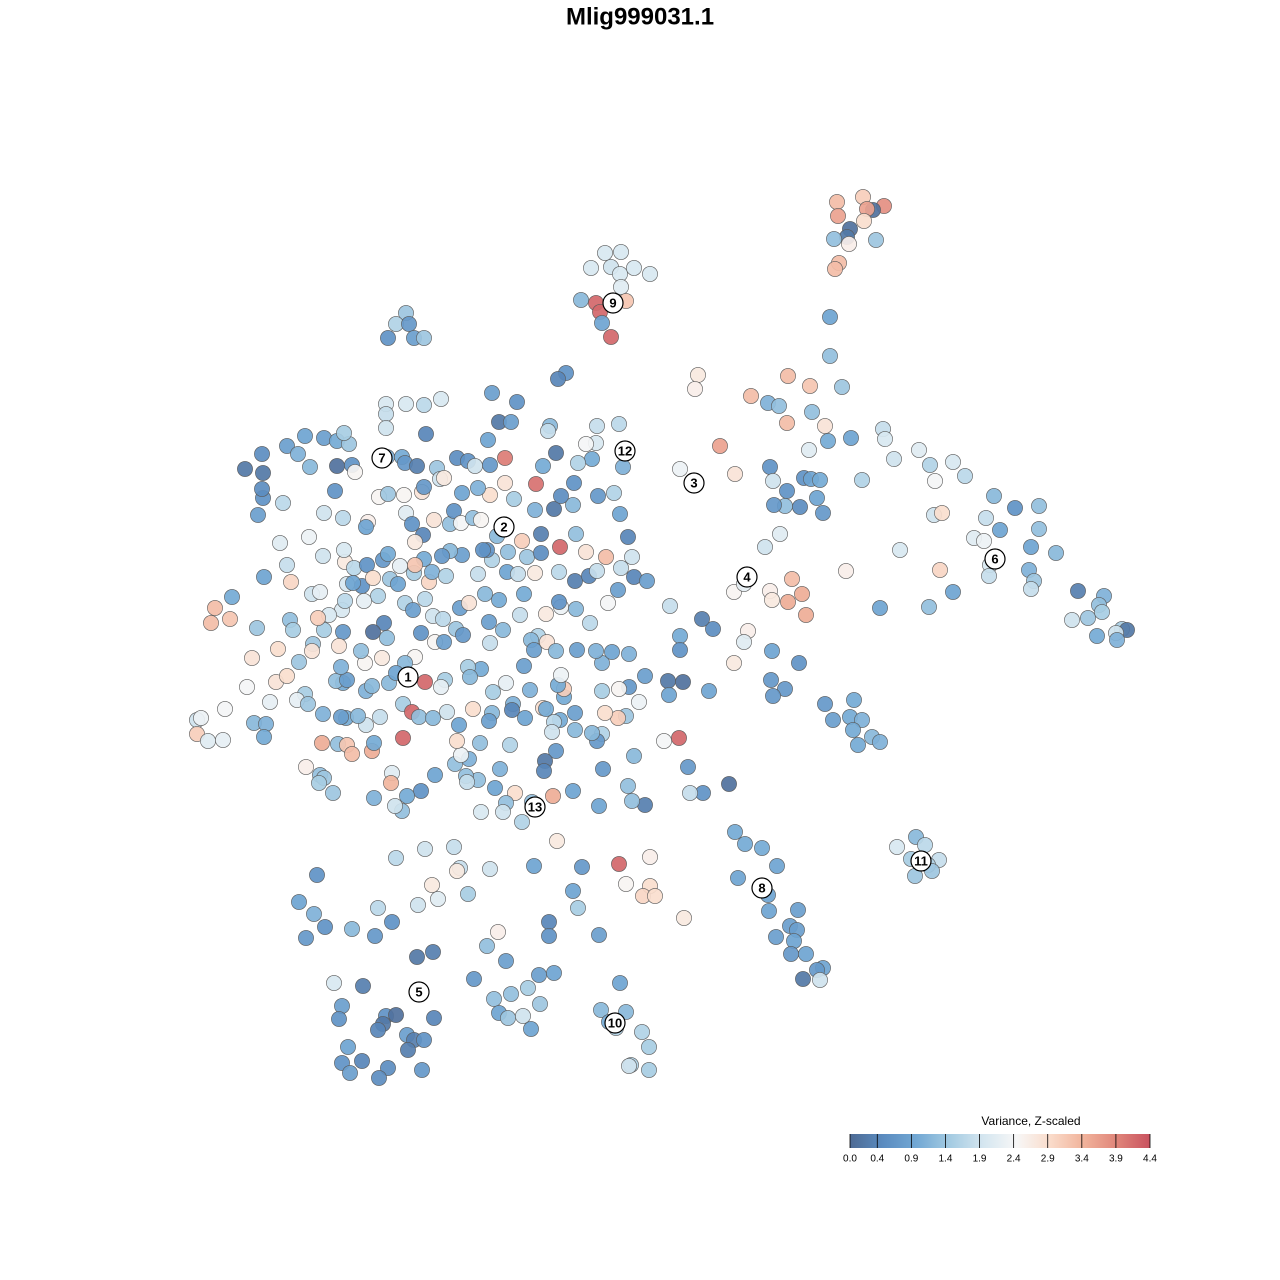 The image size is (1280, 1280). I want to click on cluster-label: 7, so click(381, 457).